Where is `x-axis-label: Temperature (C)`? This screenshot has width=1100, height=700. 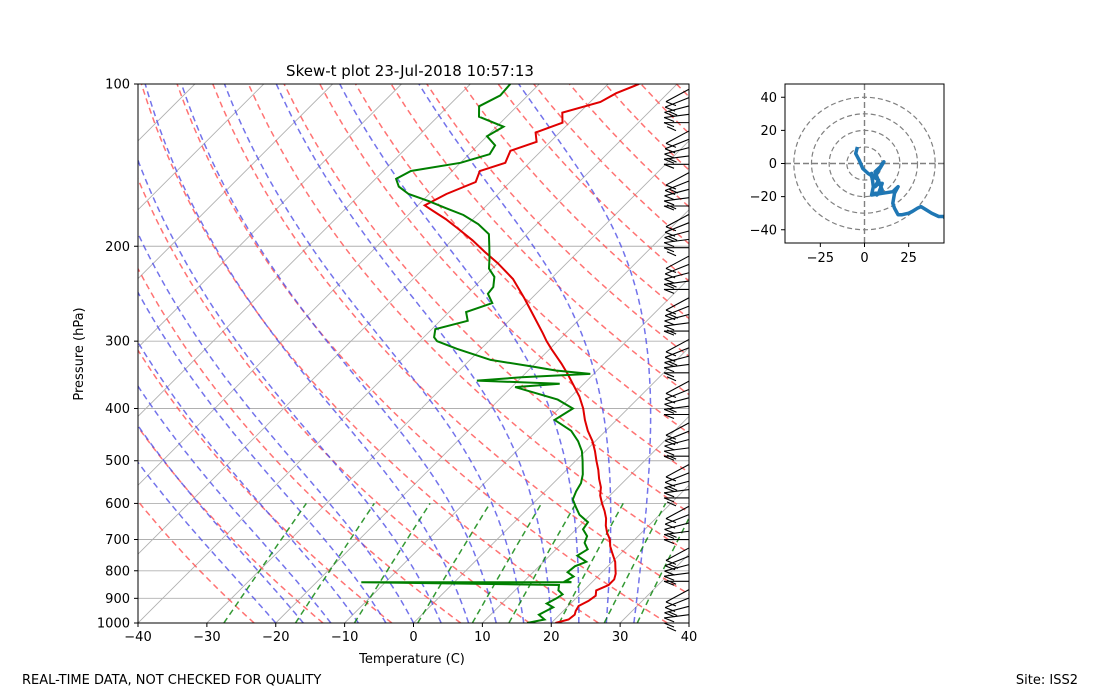
x-axis-label: Temperature (C) is located at coordinates (411, 659).